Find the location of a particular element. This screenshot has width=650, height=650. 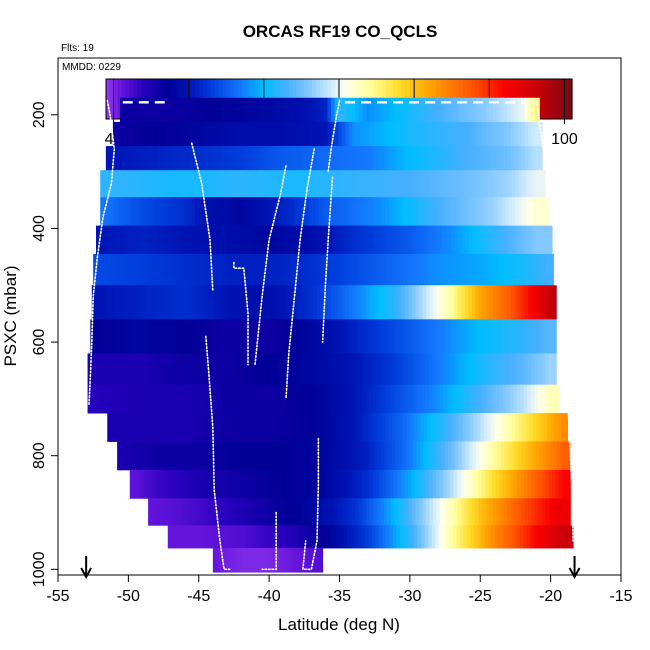

heatmap-row is located at coordinates (324, 158).